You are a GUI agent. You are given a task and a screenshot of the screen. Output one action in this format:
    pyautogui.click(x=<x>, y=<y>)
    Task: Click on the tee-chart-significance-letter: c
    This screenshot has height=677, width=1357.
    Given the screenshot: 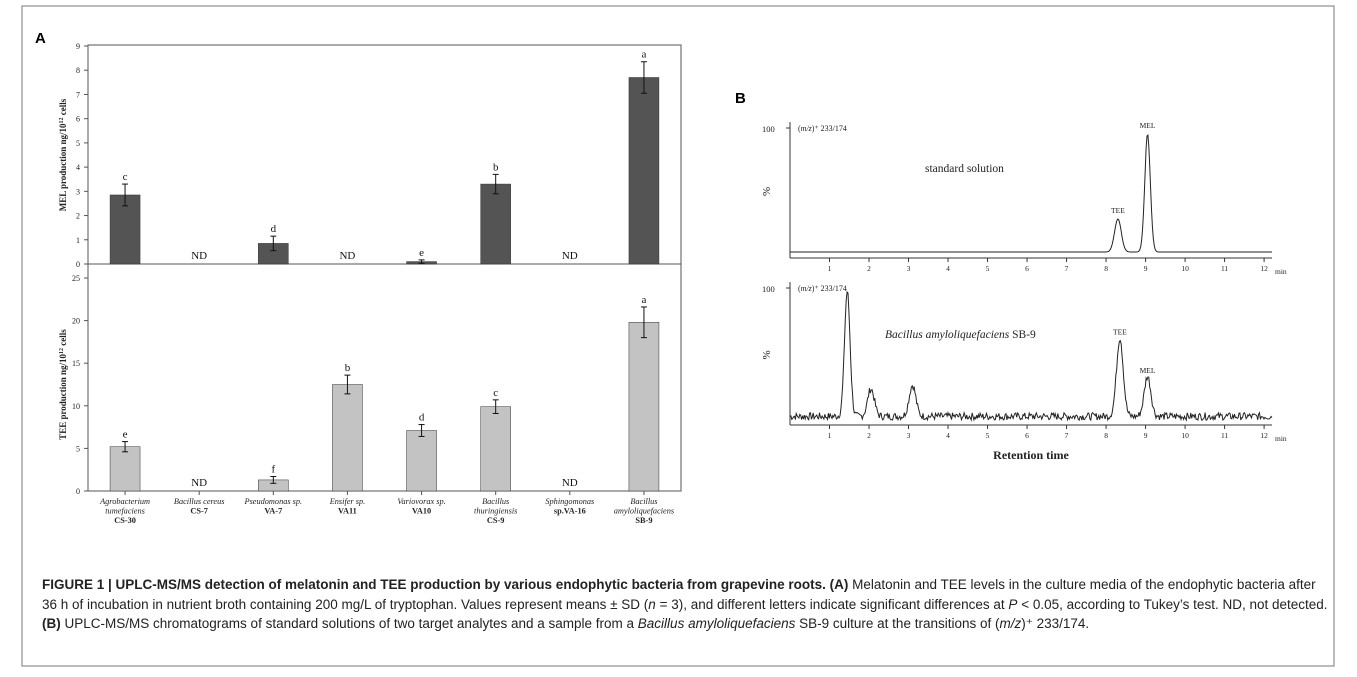 What is the action you would take?
    pyautogui.click(x=495, y=393)
    